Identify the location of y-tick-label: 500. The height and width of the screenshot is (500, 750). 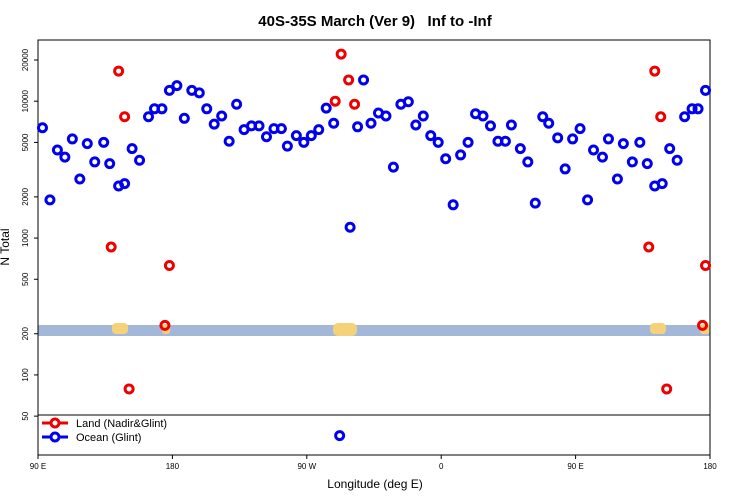
(25, 279).